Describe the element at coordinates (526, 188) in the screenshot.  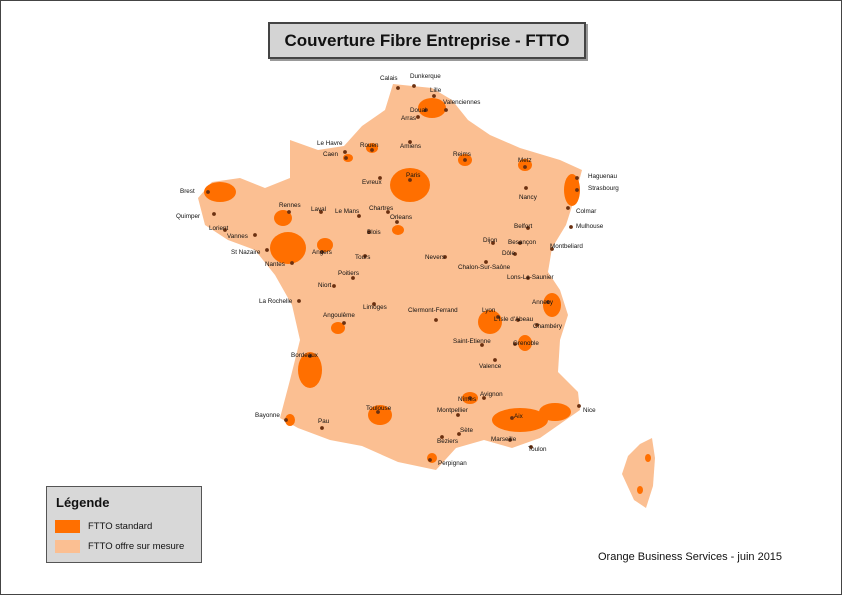
I see `city-marker-nancy` at that location.